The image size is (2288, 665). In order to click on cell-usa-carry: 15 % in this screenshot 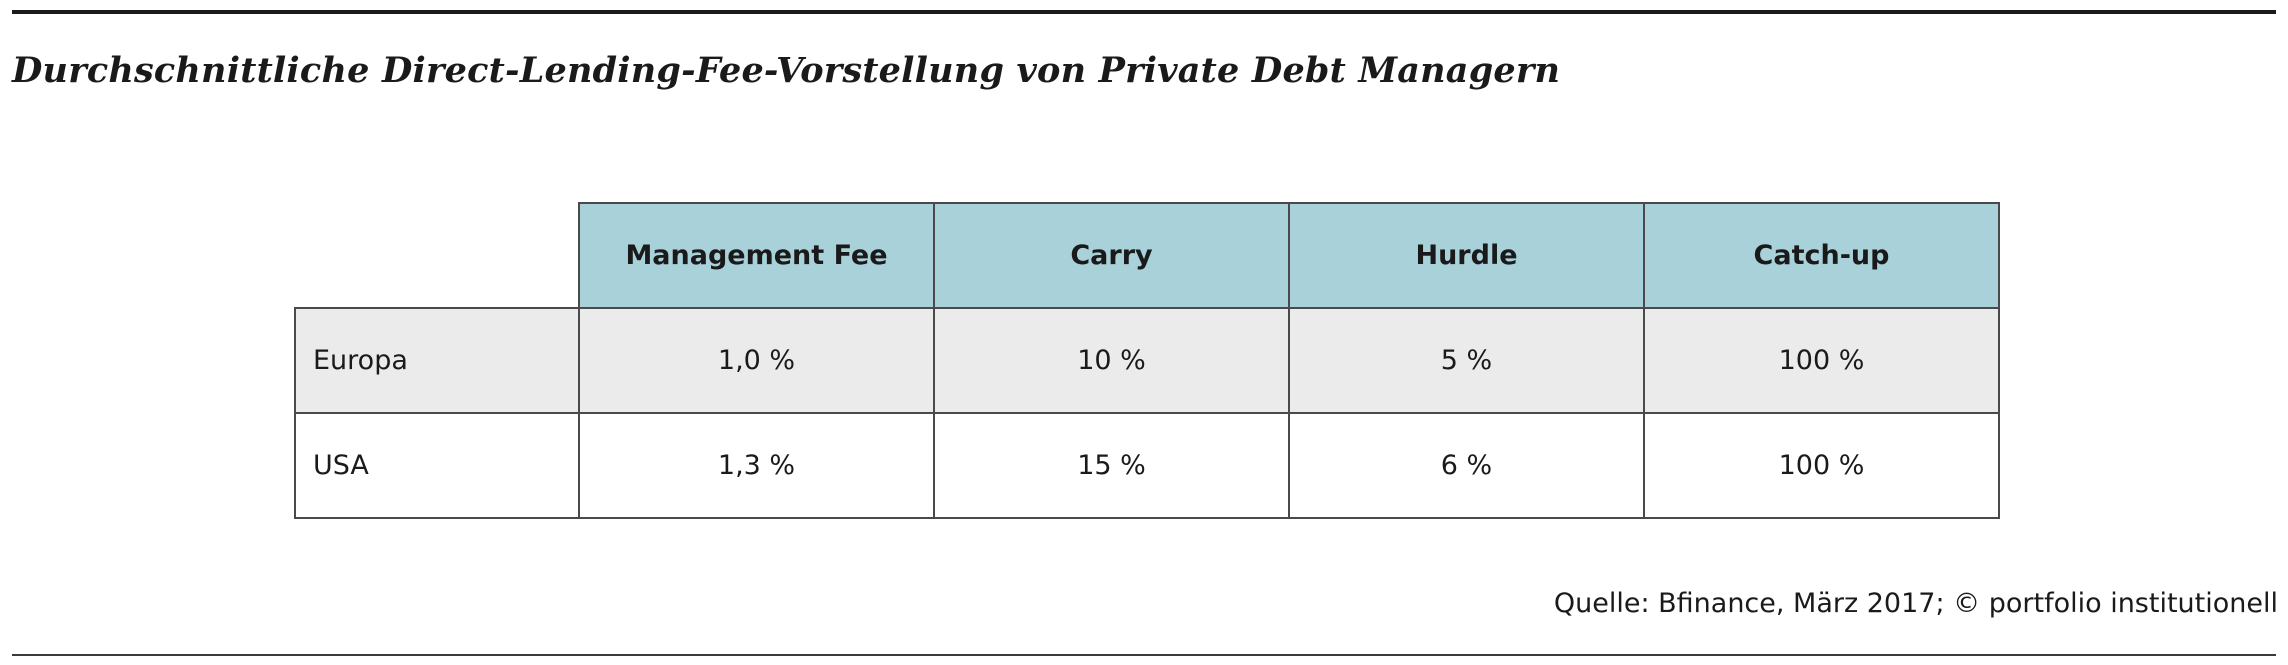, I will do `click(1111, 465)`.